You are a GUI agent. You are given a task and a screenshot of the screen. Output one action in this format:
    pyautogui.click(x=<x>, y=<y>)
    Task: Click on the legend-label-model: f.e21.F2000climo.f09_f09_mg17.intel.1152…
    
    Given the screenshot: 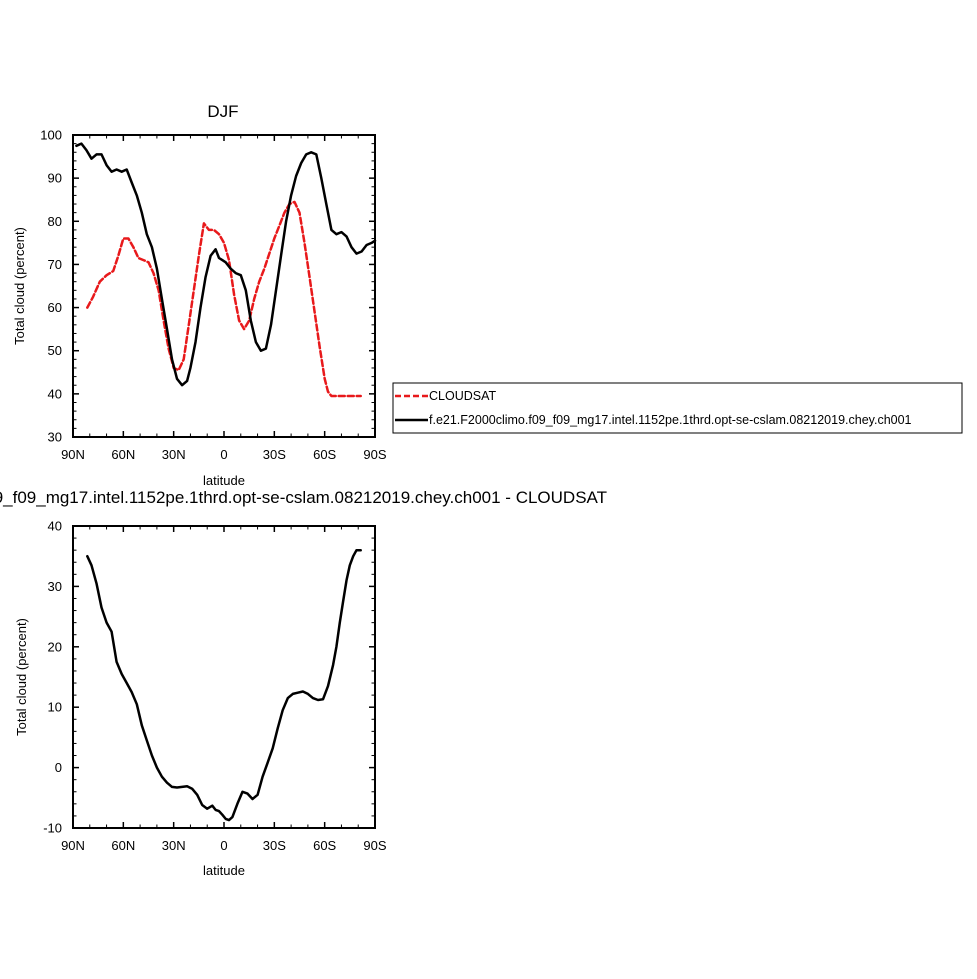 What is the action you would take?
    pyautogui.click(x=670, y=420)
    